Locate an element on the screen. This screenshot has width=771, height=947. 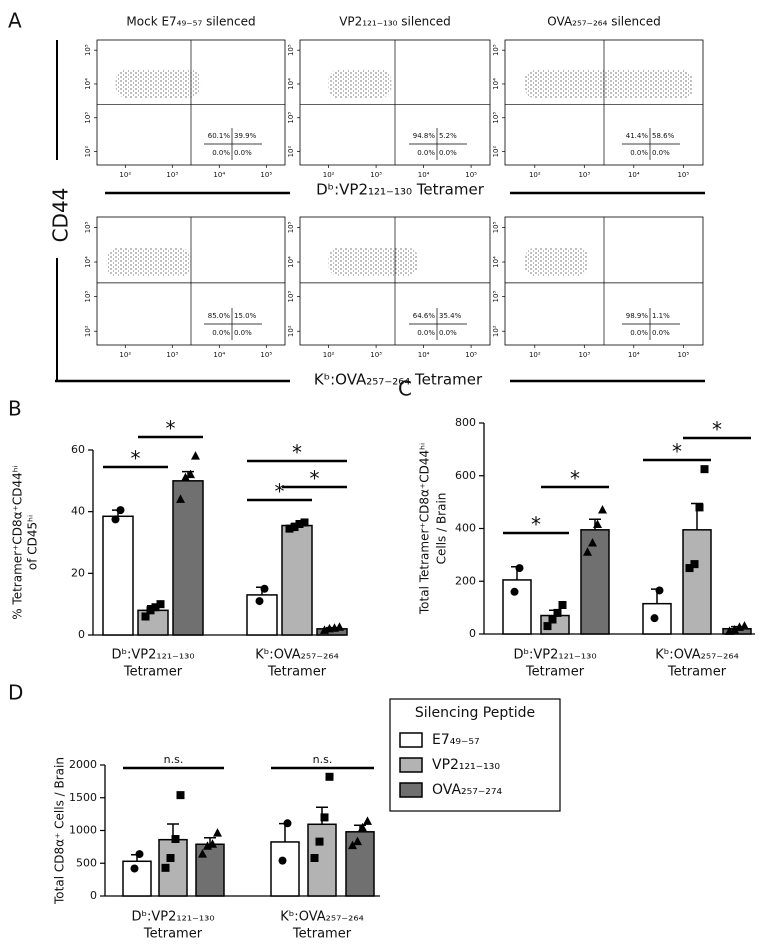
y-tick-label: 500 is located at coordinates (86, 862).